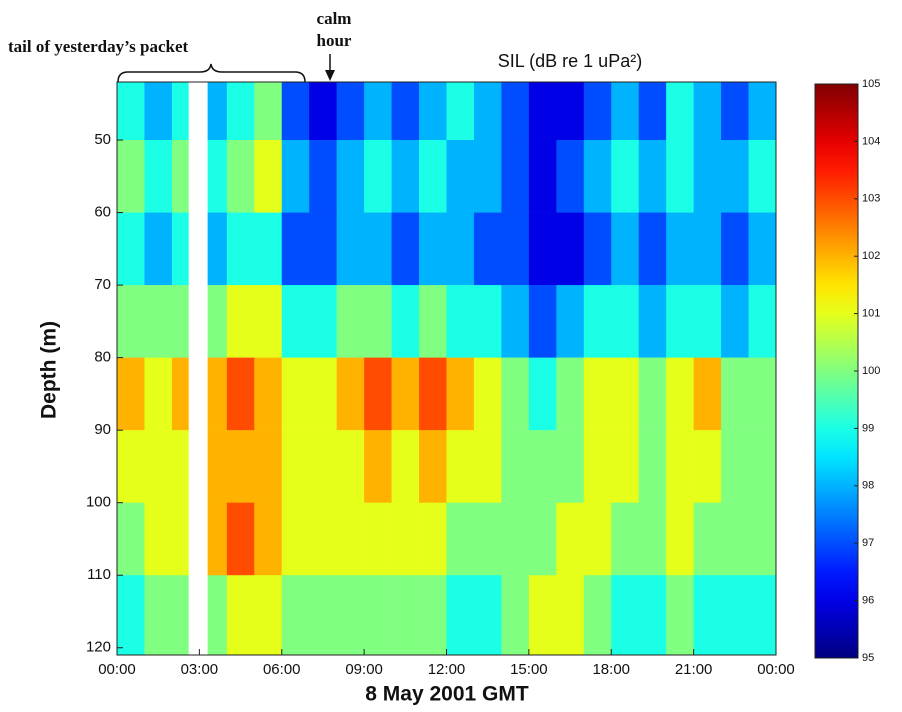 This screenshot has height=712, width=902. I want to click on arrow-head, so click(330, 75).